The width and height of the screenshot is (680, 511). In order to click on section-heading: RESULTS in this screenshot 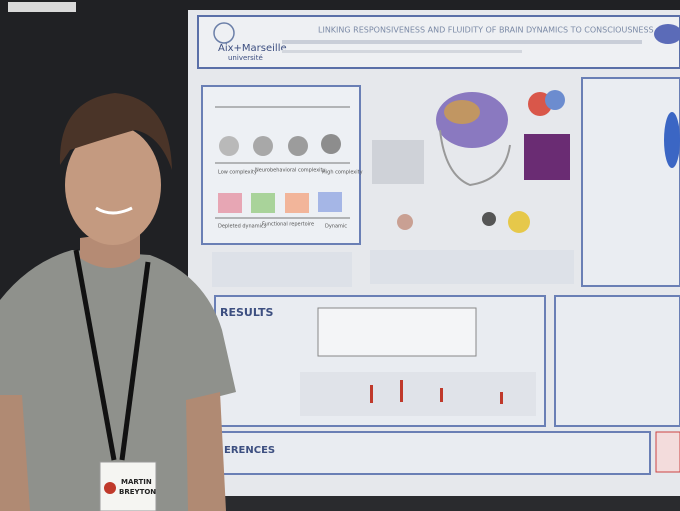, I will do `click(247, 312)`.